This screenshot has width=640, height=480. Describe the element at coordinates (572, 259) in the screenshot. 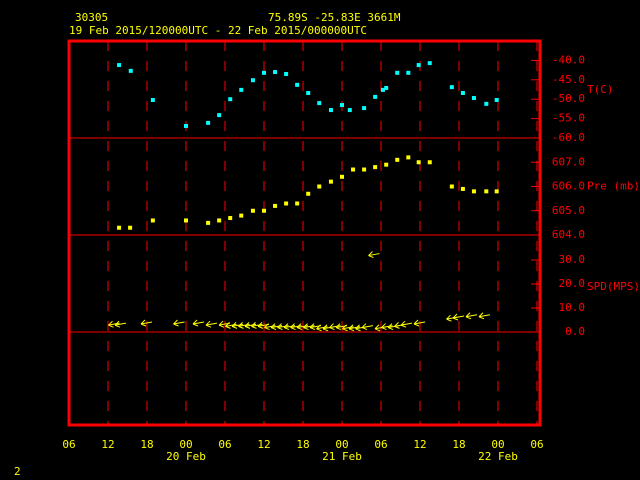

I see `y-tick-label: 30.0` at that location.